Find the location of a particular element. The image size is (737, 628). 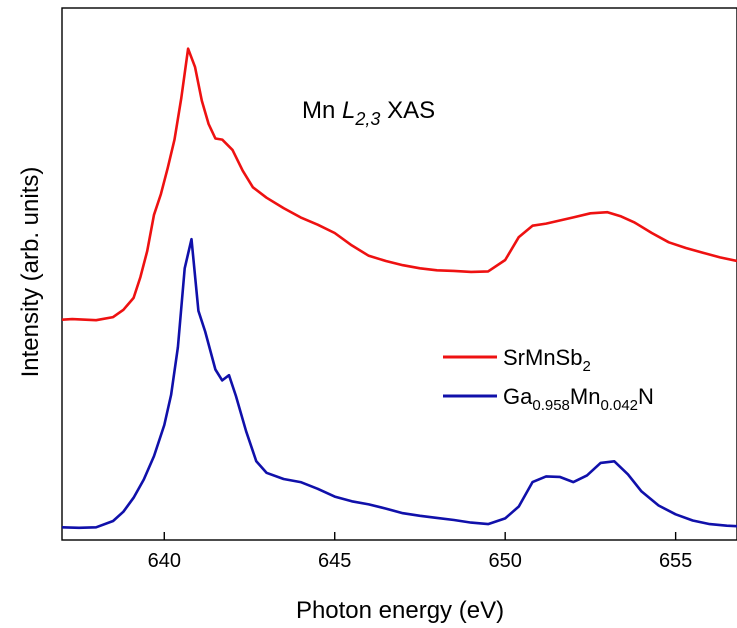

x-tick-label: 645 is located at coordinates (334, 561).